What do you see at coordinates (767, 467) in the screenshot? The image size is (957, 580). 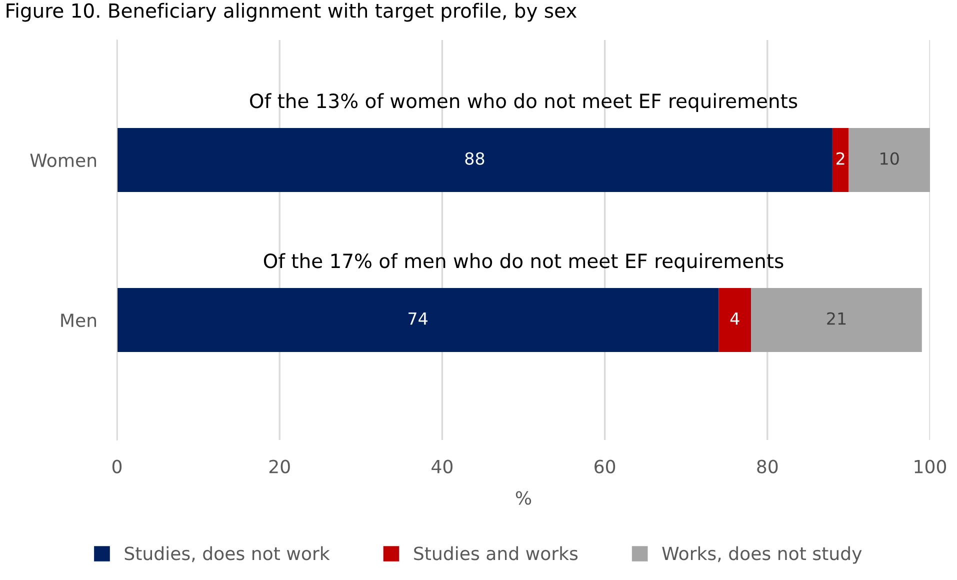 I see `x-tick-label: 80` at bounding box center [767, 467].